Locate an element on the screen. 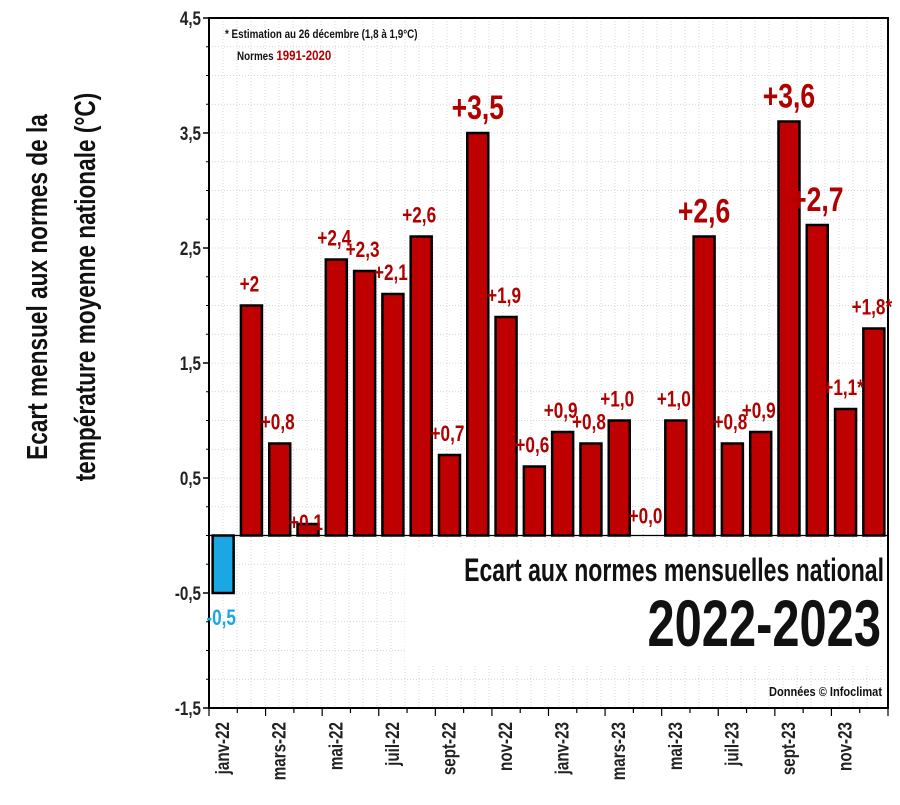 This screenshot has height=805, width=900. normes-note: Normes 1991-2020 is located at coordinates (284, 55).